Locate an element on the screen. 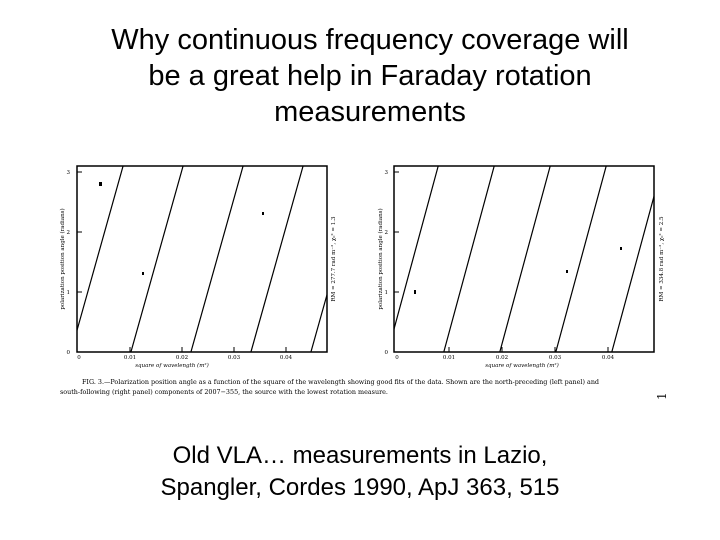 The height and width of the screenshot is (540, 720). slide-subtitle-line-2: Spangler, Cordes 1990, ApJ 363, 515 is located at coordinates (360, 487).